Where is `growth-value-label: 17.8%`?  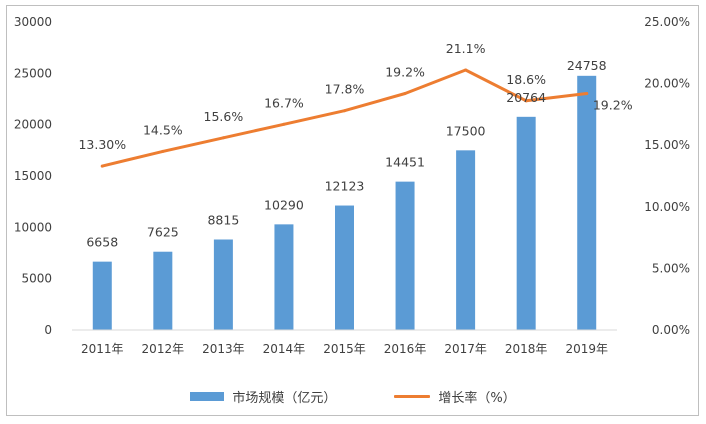 growth-value-label: 17.8% is located at coordinates (345, 89).